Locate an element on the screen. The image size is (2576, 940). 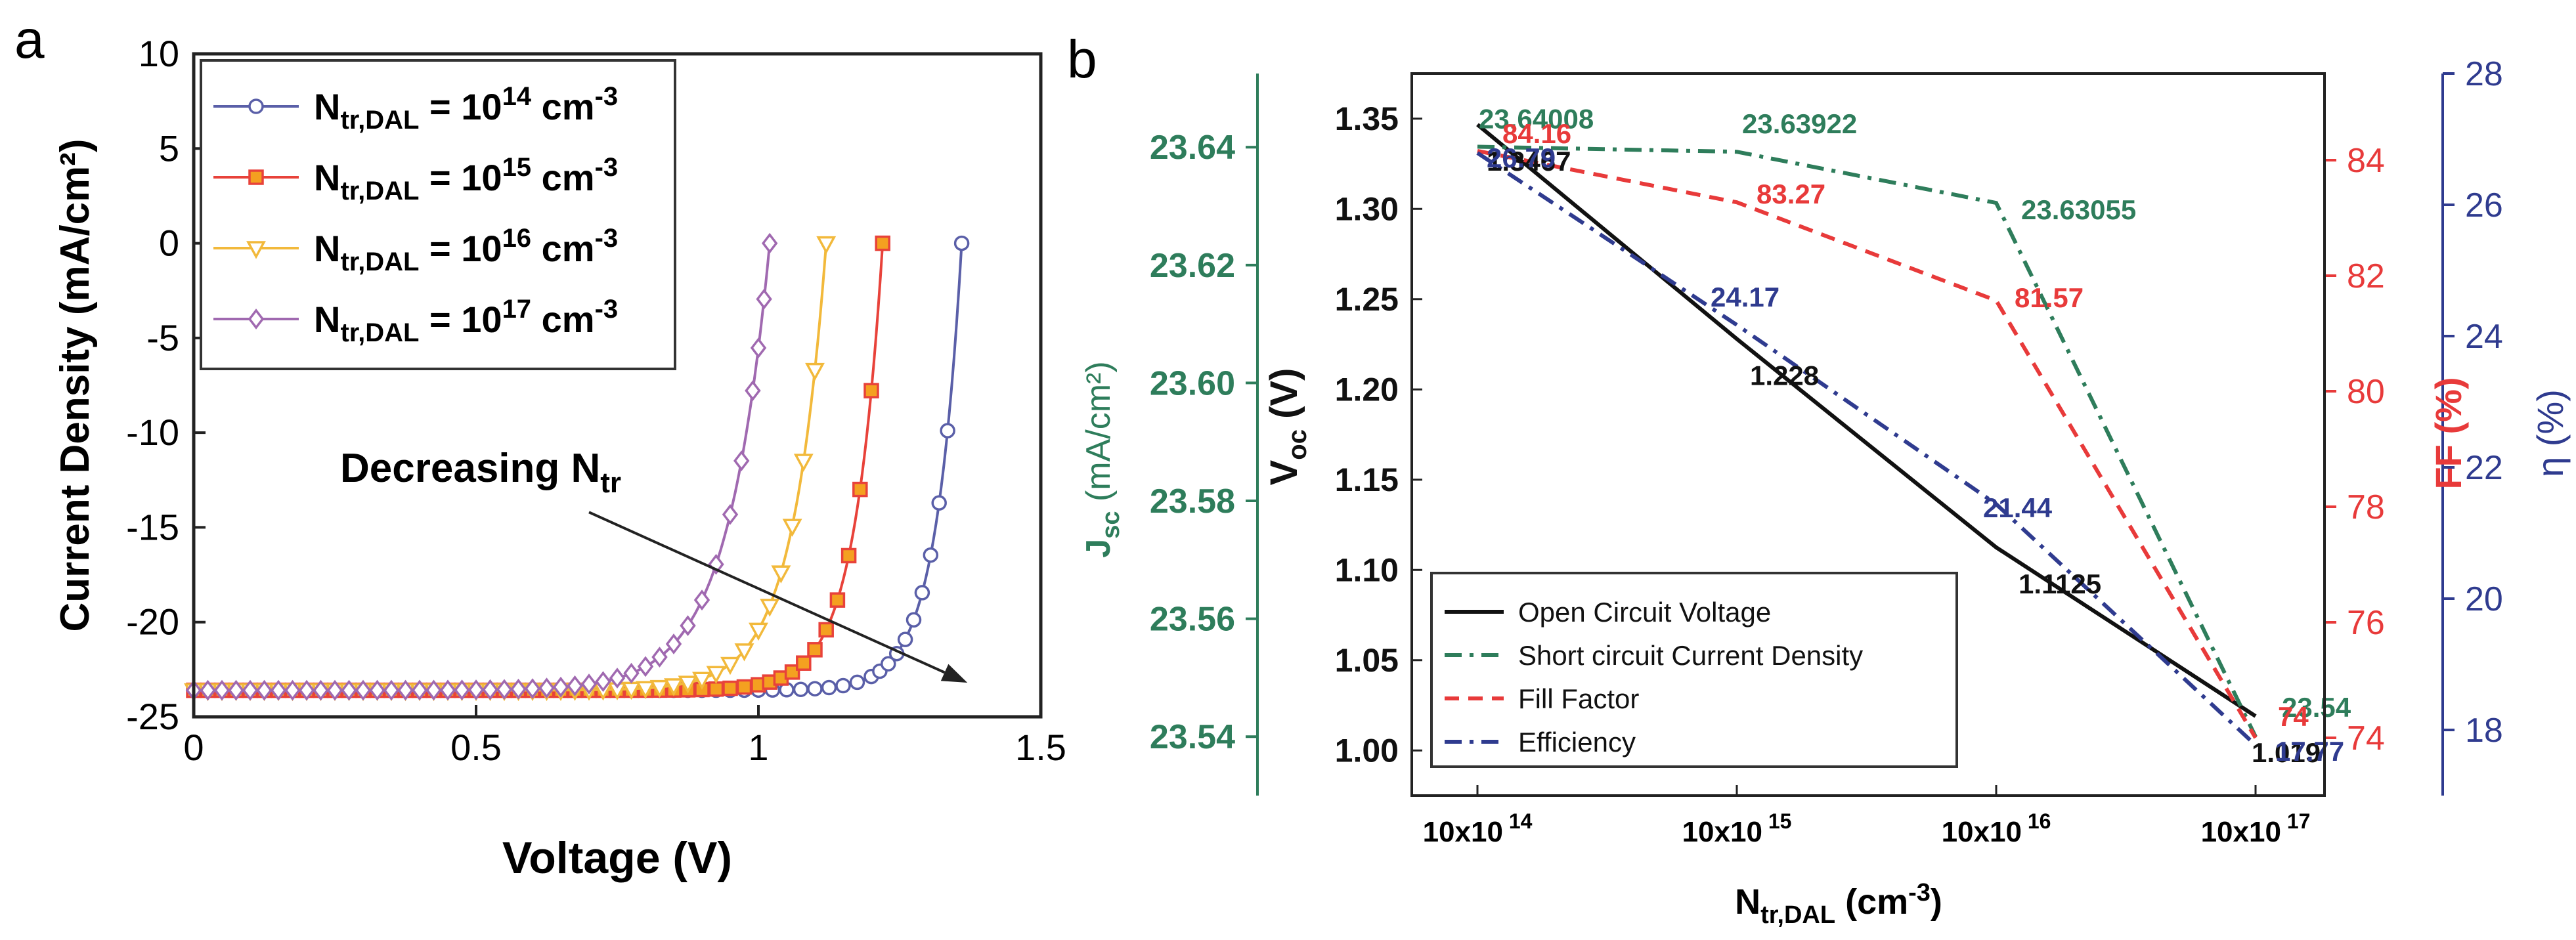
voc-tick-label: 1.00 is located at coordinates (1367, 750).